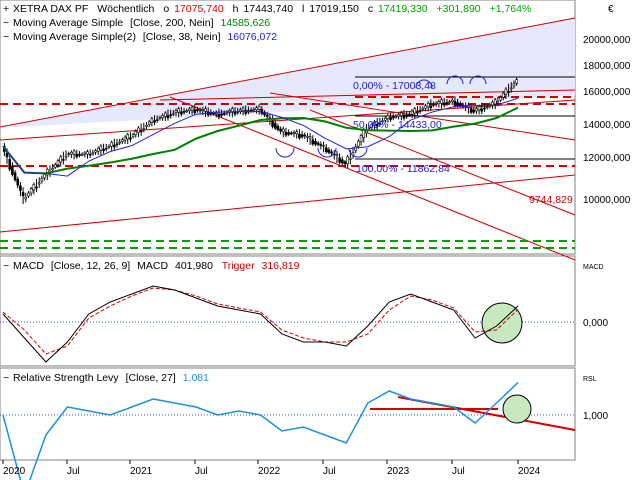 The image size is (640, 480). I want to click on ma38-legend-label: Moving Average Simple(2), so click(74, 37).